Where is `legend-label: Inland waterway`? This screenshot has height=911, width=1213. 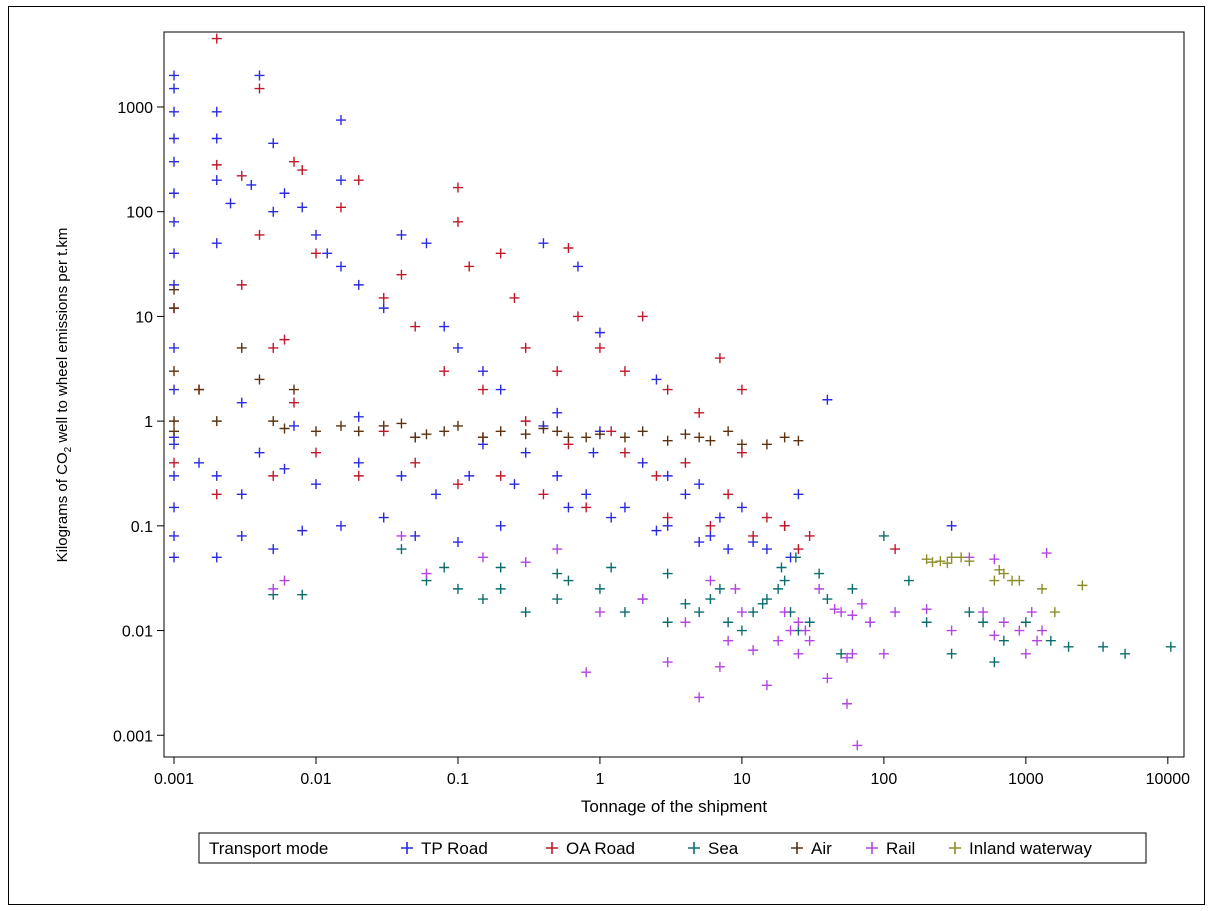 legend-label: Inland waterway is located at coordinates (1030, 848).